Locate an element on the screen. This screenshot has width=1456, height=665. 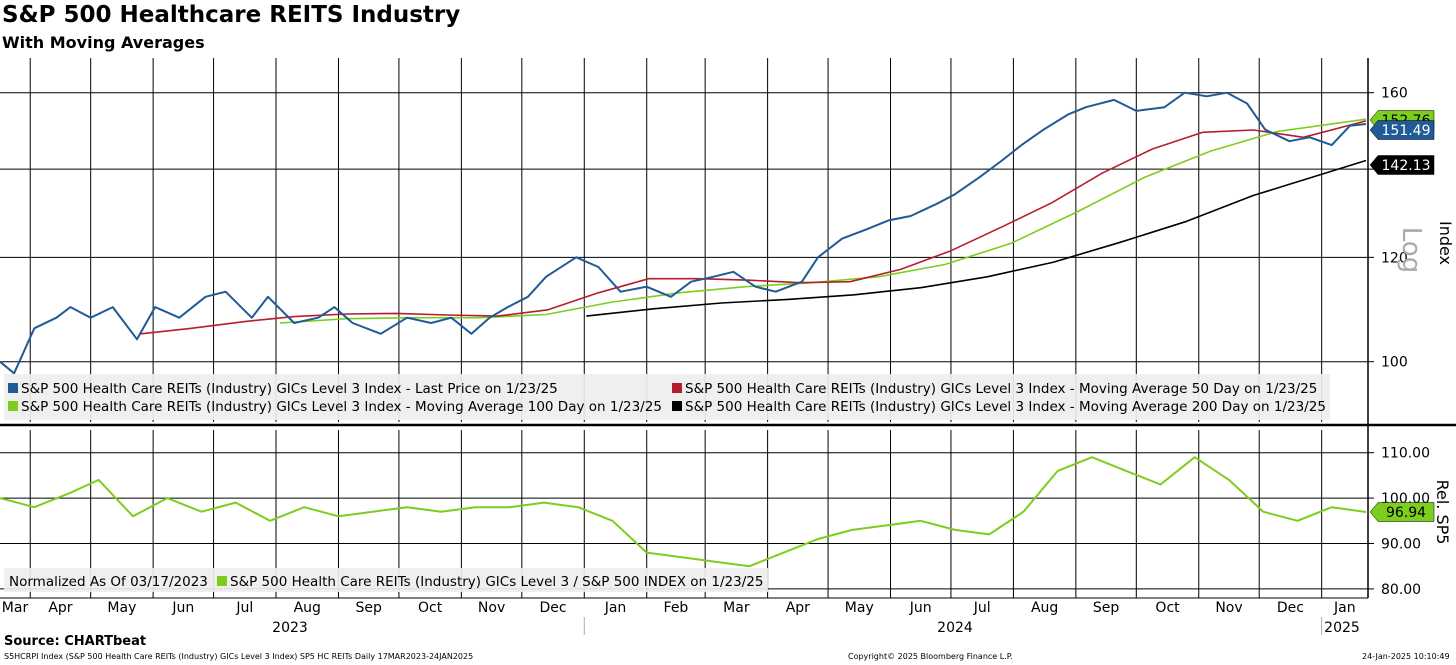
last-value-relative: 96.94 is located at coordinates (1406, 513).